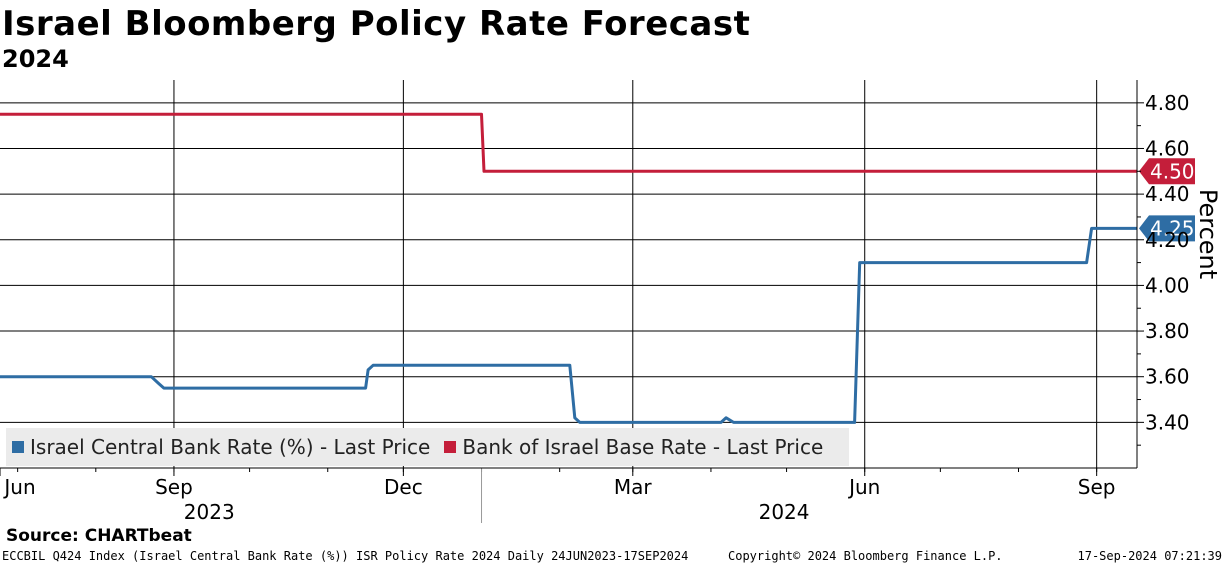  What do you see at coordinates (450, 447) in the screenshot?
I see `legend-swatch-red` at bounding box center [450, 447].